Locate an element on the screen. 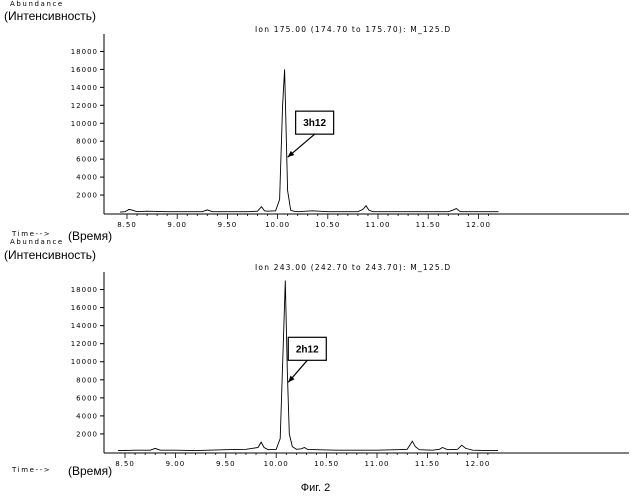 Image resolution: width=631 pixels, height=500 pixels. chart-2-x-tick-label: 9.50 is located at coordinates (226, 464).